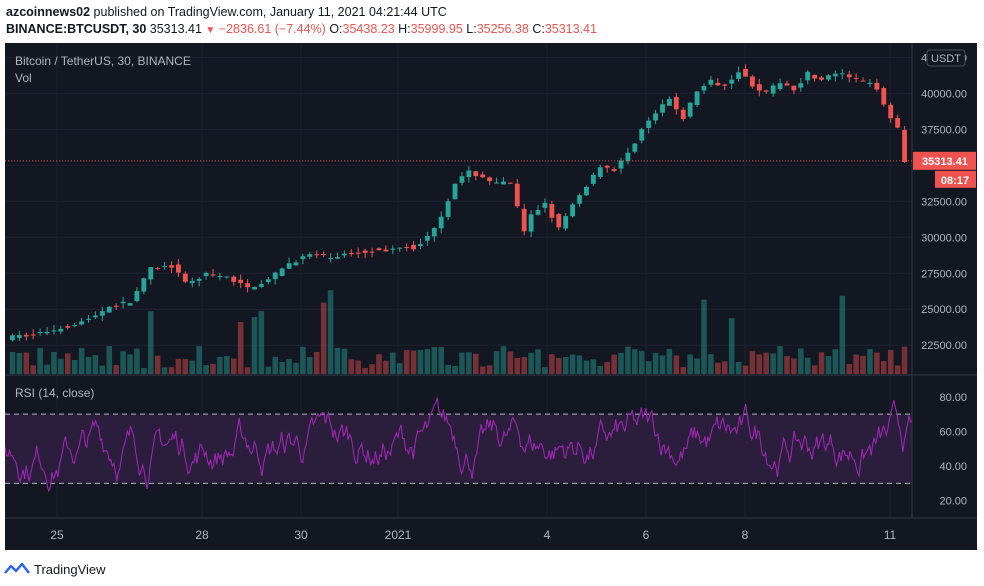 Image resolution: width=984 pixels, height=586 pixels. I want to click on author-name: azcoinnews02, so click(48, 12).